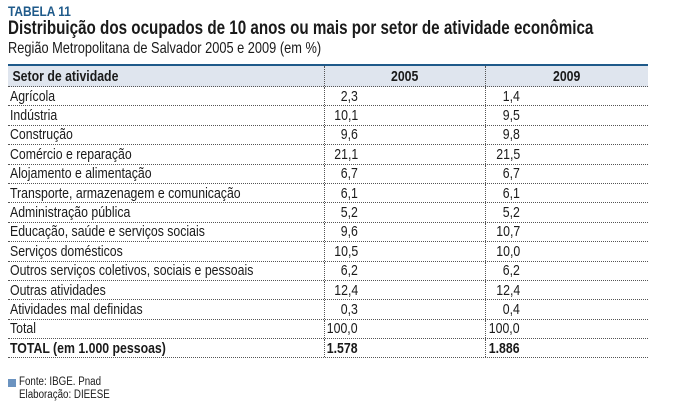  Describe the element at coordinates (166, 173) in the screenshot. I see `sector-cell: Alojamento e alimentação` at that location.